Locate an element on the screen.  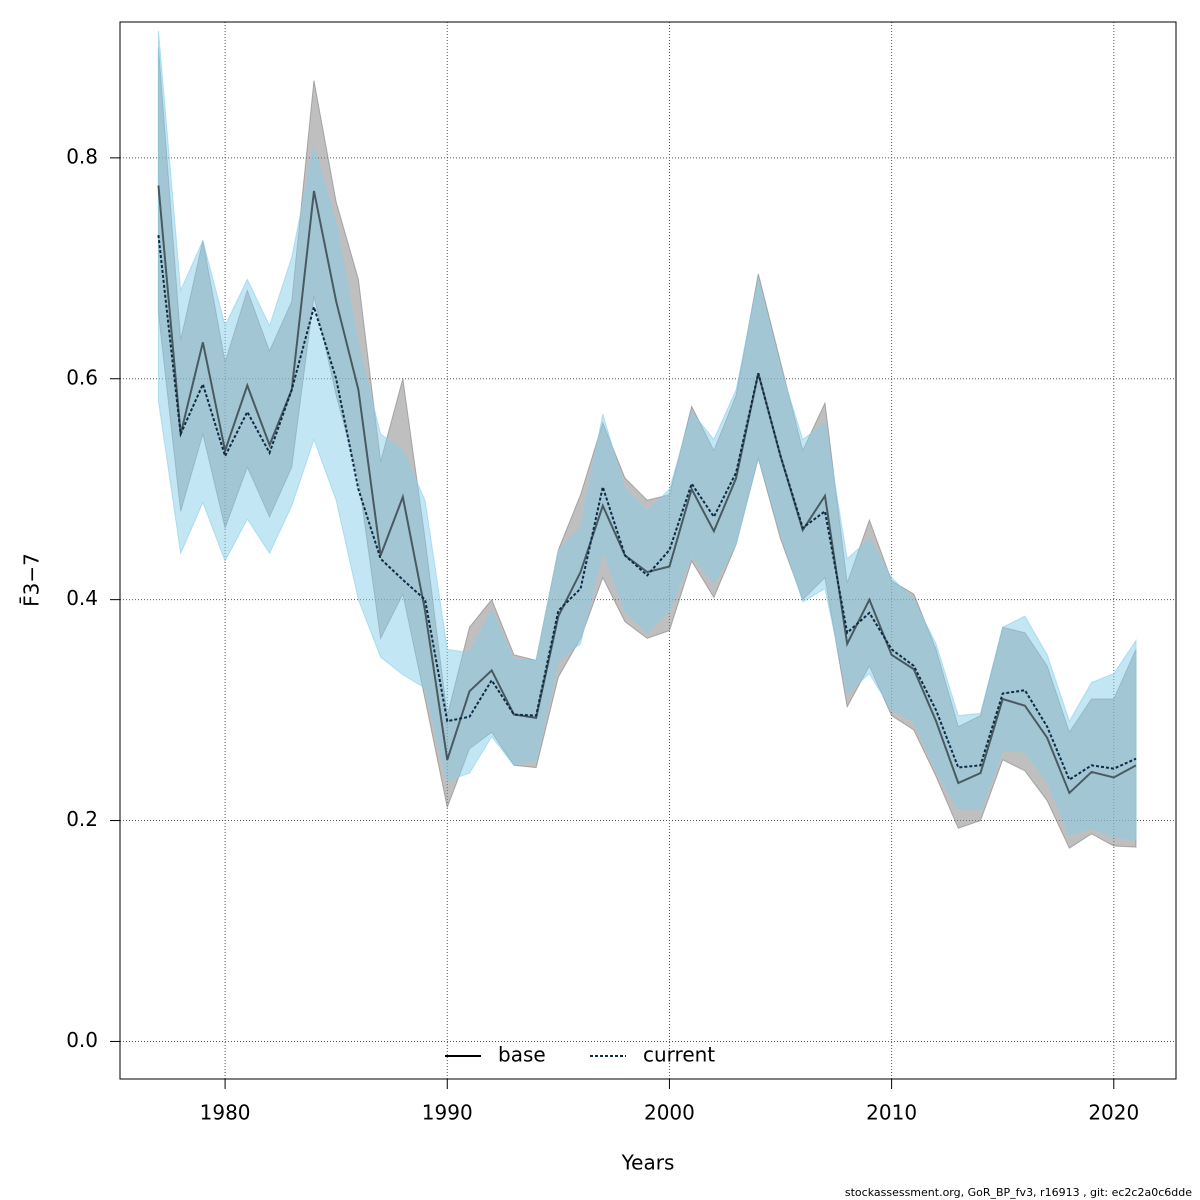
legend-label: current is located at coordinates (679, 1055).